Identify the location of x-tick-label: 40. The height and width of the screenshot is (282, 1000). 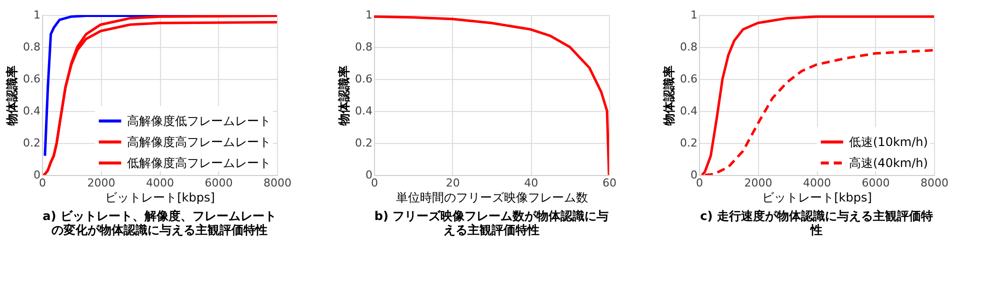
(531, 183).